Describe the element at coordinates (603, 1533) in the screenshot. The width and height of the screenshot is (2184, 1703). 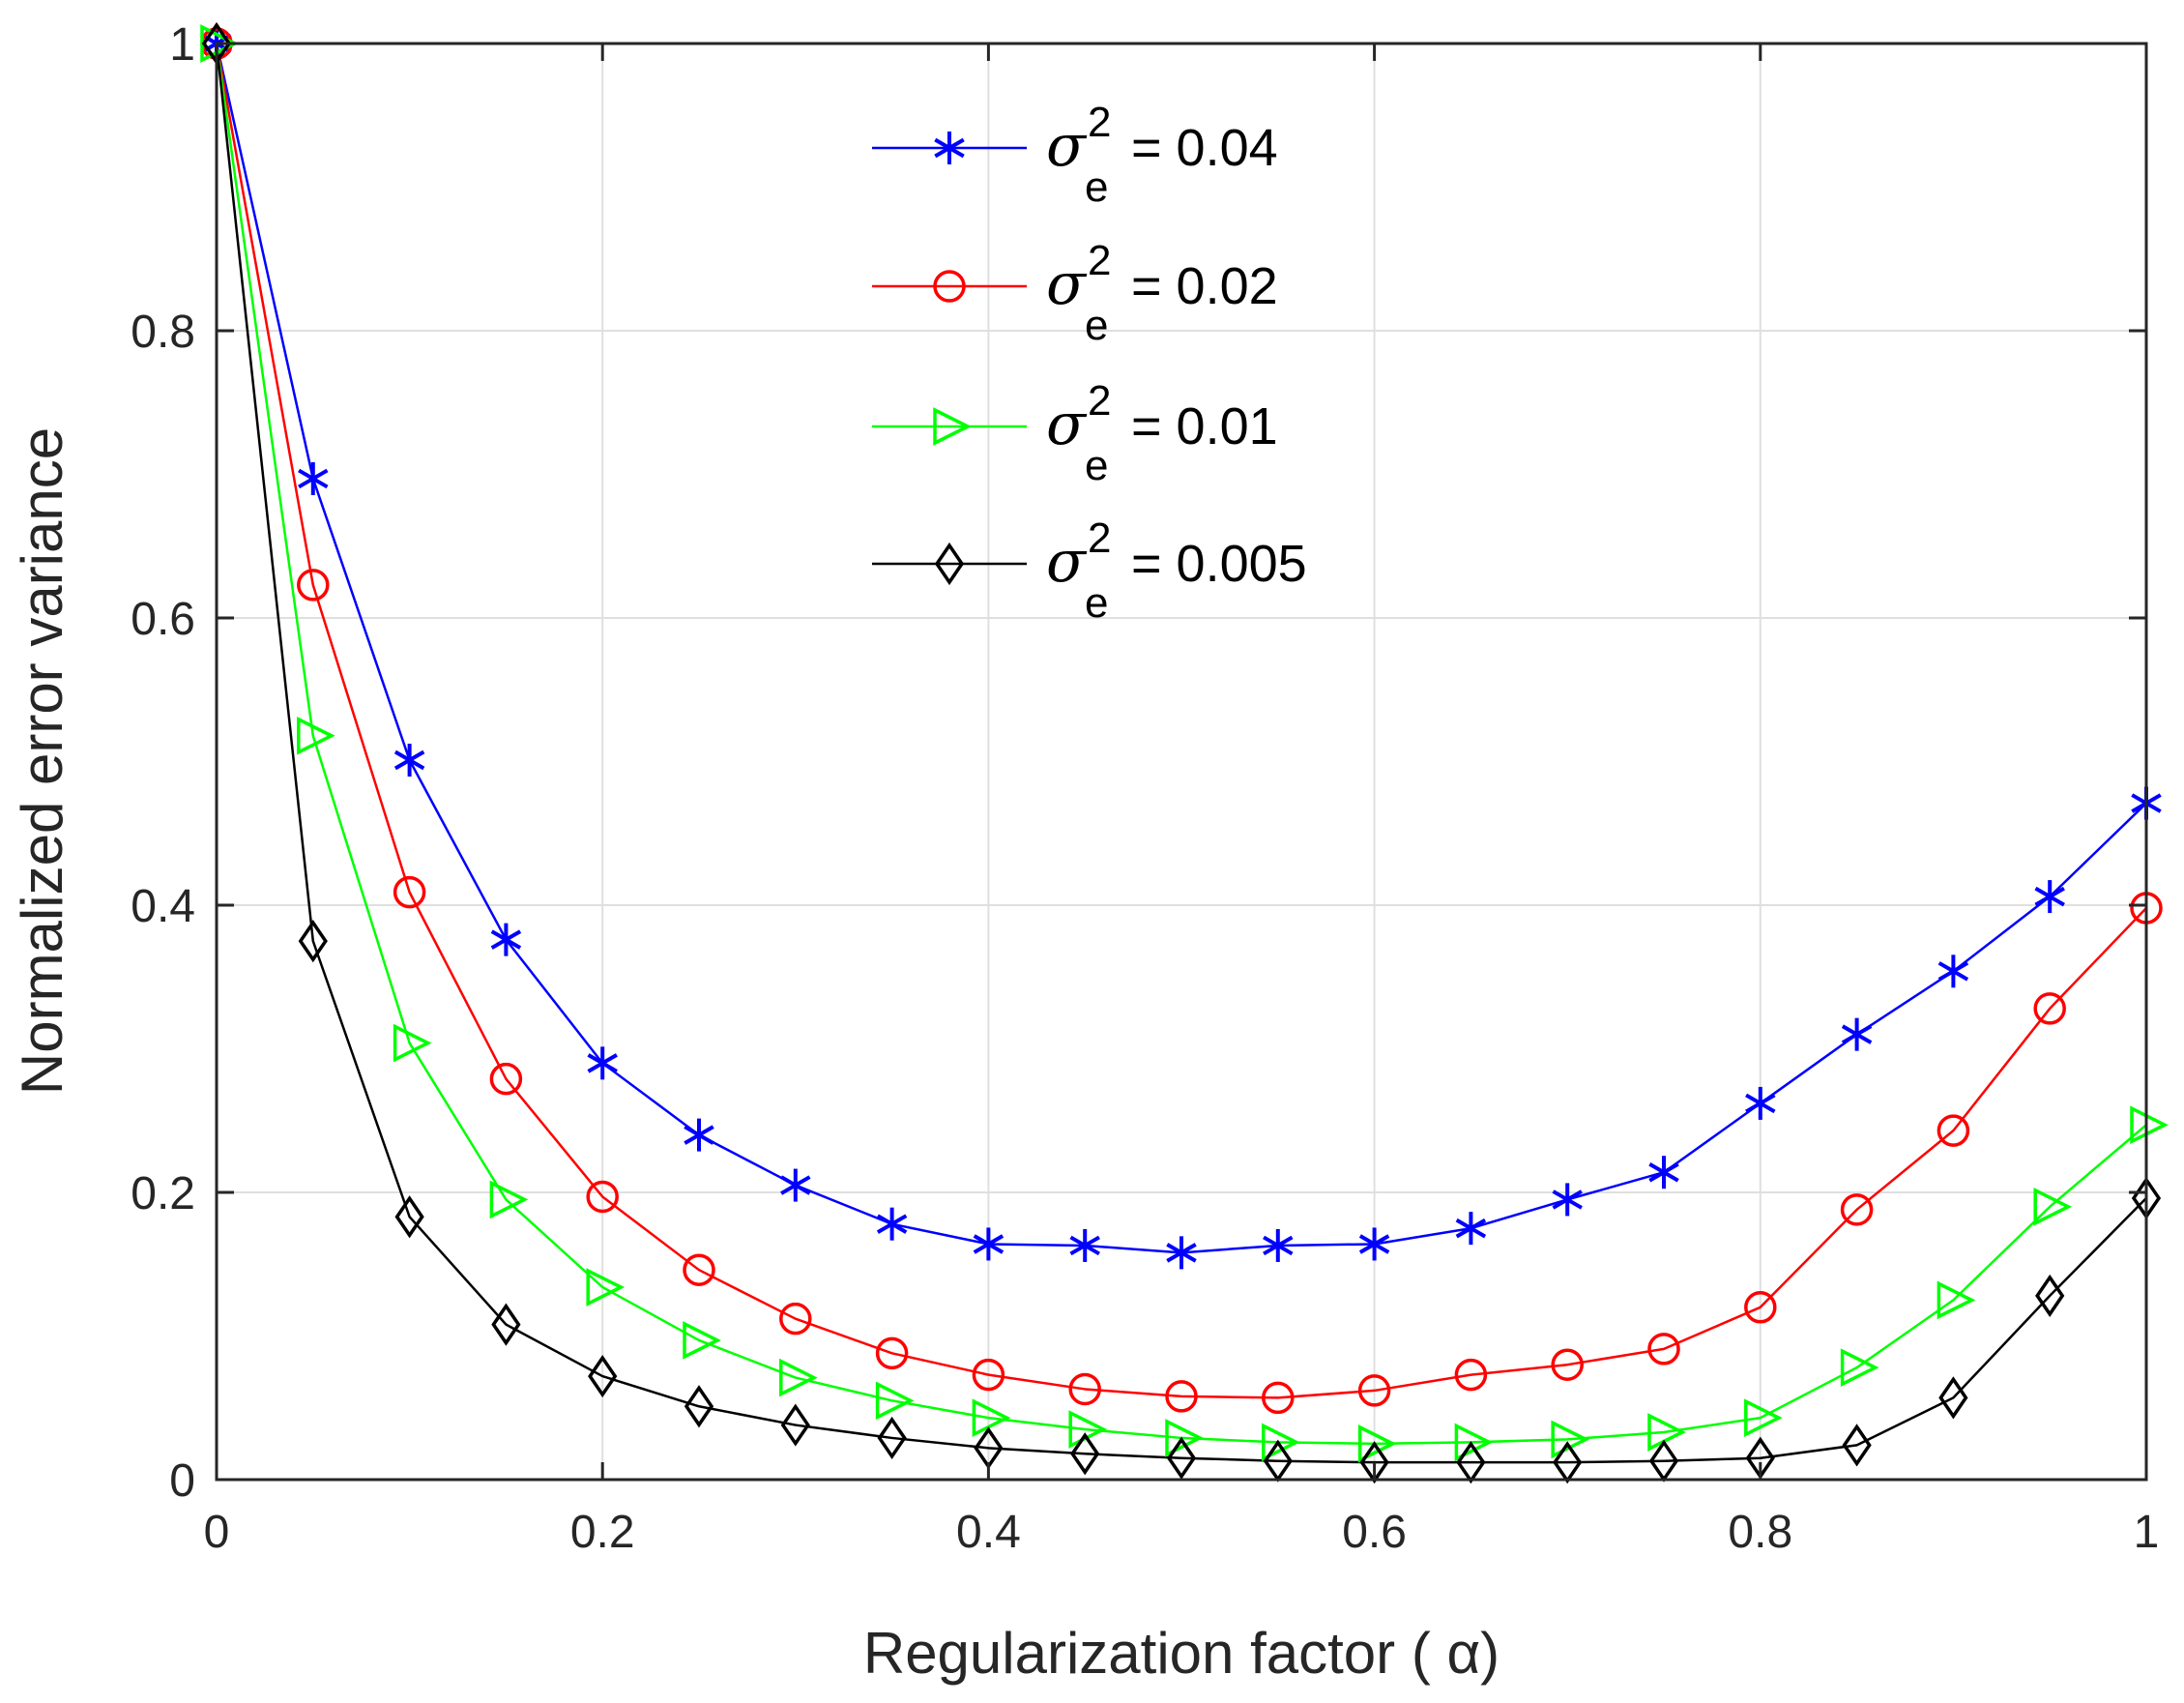
I see `x-tick-label: 0.2` at that location.